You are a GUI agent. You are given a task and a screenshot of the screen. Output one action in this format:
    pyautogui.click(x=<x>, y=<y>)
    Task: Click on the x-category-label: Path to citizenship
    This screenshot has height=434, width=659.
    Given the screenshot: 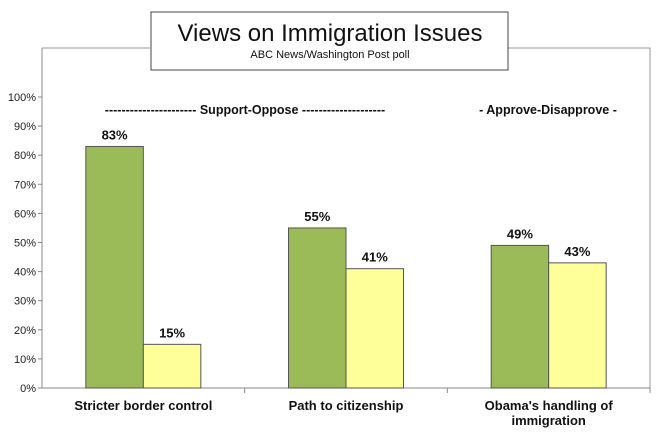 What is the action you would take?
    pyautogui.click(x=346, y=405)
    